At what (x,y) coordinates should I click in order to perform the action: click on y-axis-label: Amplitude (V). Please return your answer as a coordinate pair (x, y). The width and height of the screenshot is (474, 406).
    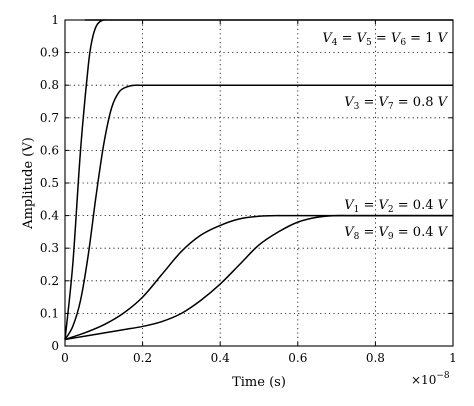
    Looking at the image, I should click on (28, 183).